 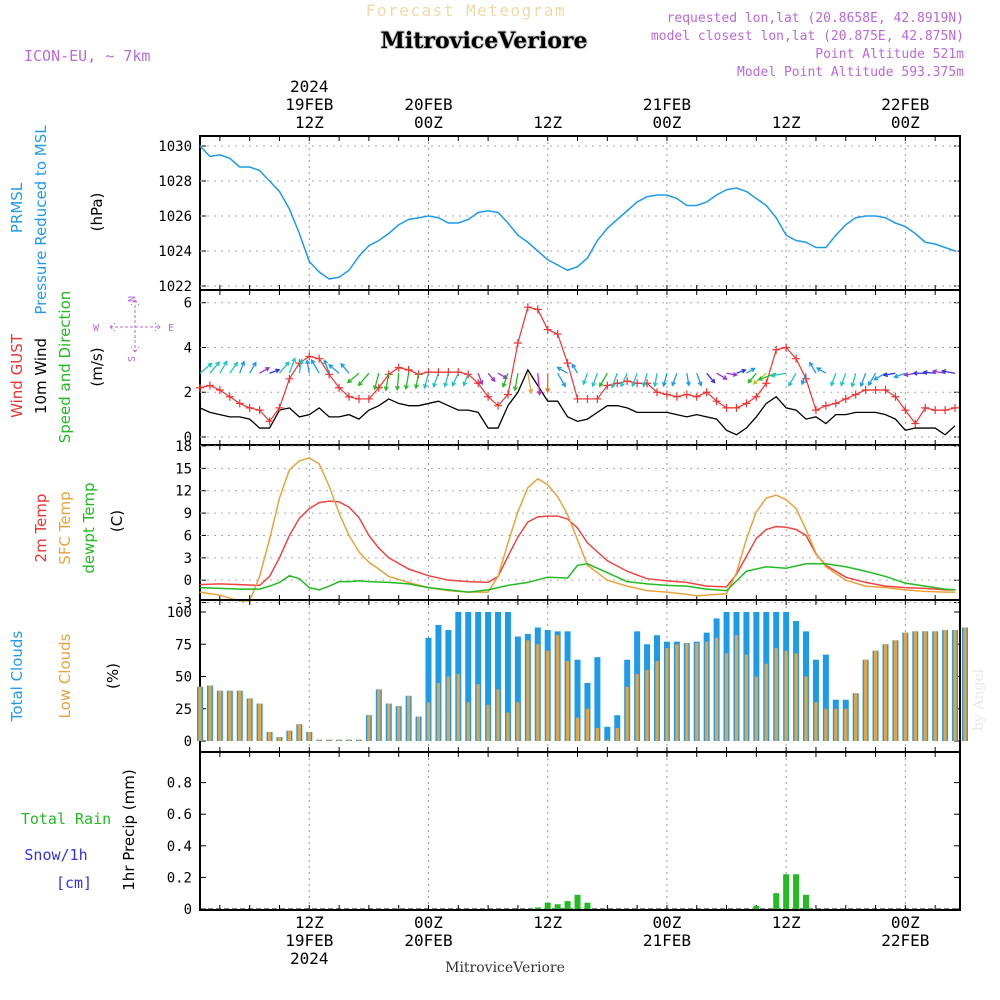 What do you see at coordinates (65, 367) in the screenshot?
I see `panel-label: Speed and Direction` at bounding box center [65, 367].